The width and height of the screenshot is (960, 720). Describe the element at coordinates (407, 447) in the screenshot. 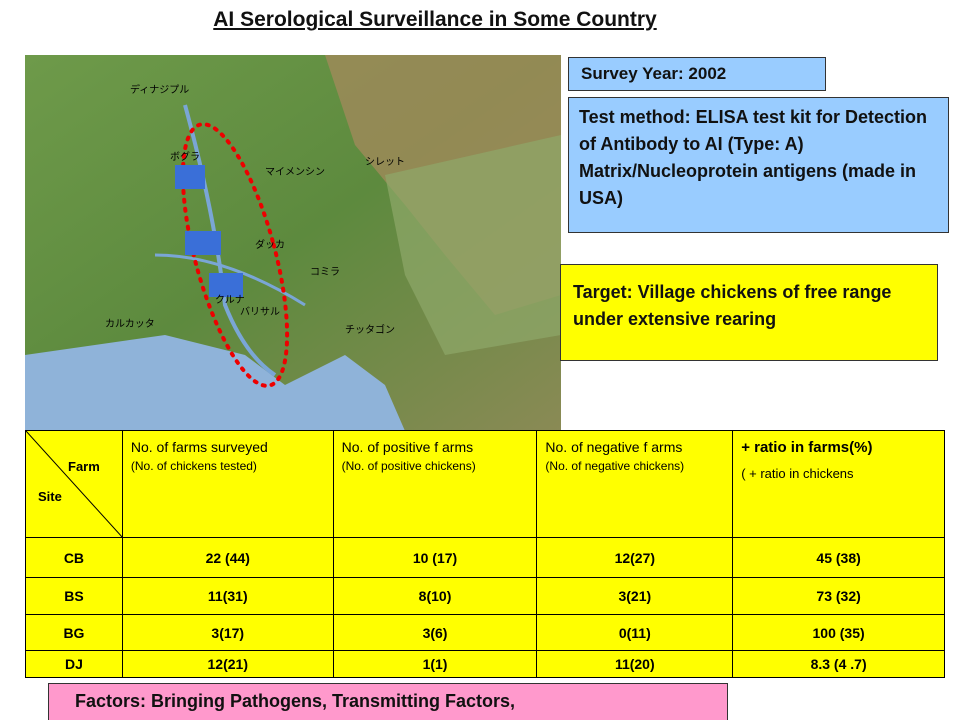

I see `header-main: No. of positive f arms` at that location.